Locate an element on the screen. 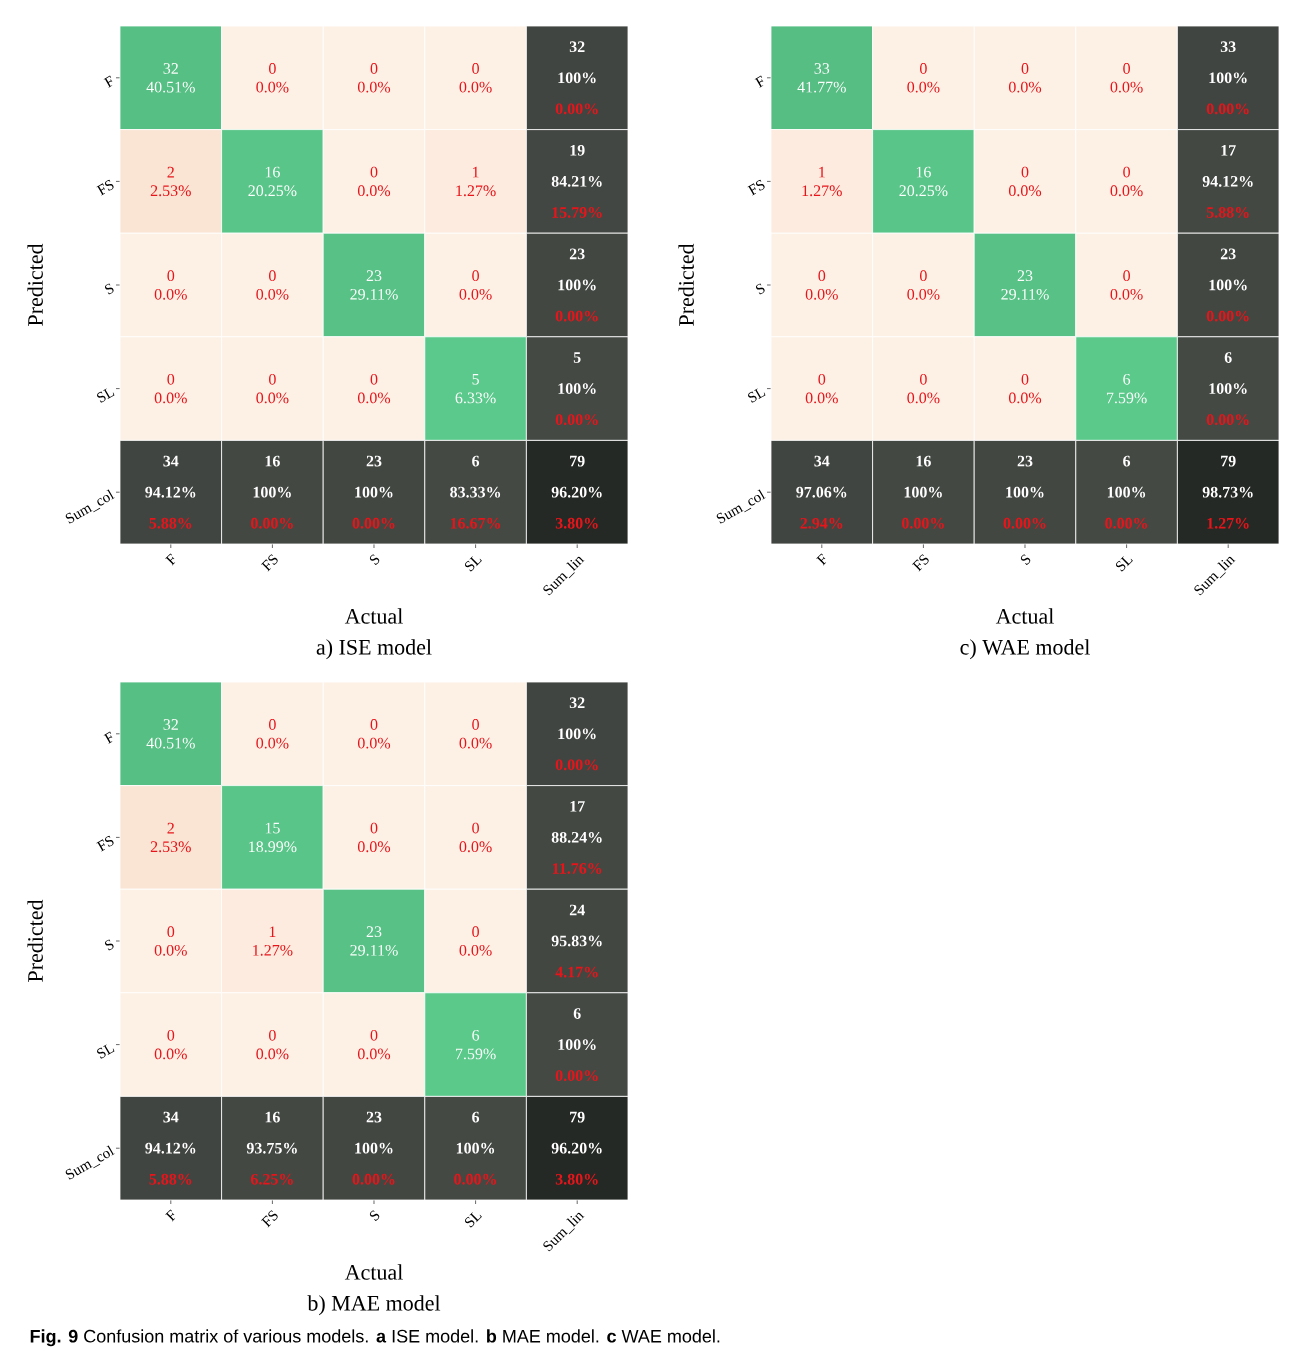 This screenshot has width=1292, height=1353. annotation: 6.25% is located at coordinates (271, 1179).